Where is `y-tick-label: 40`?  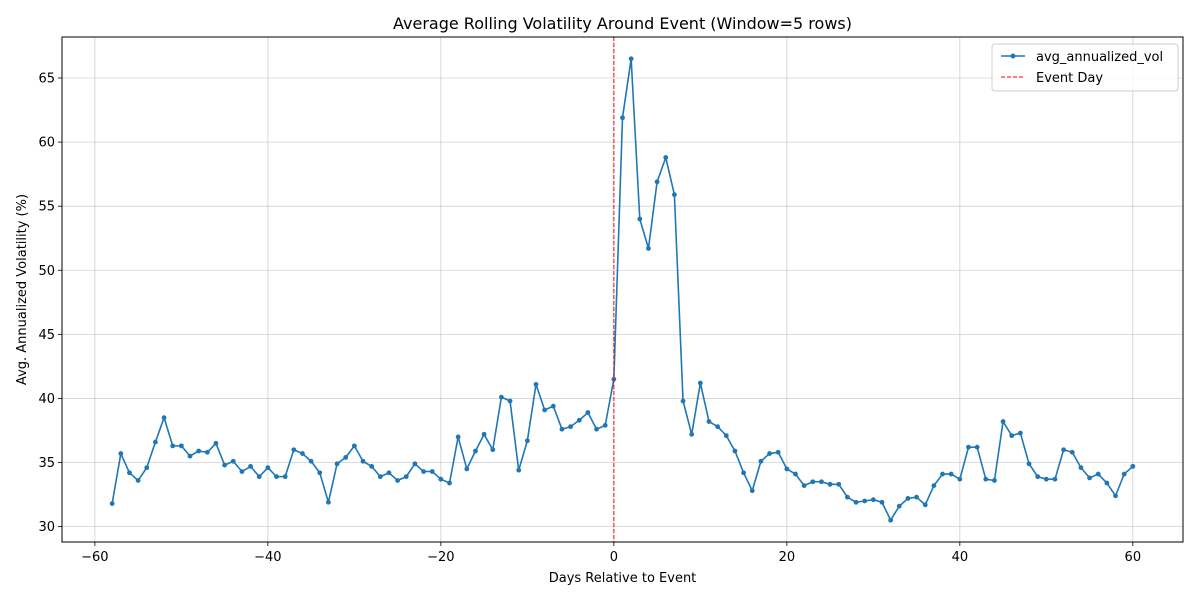 y-tick-label: 40 is located at coordinates (46, 399).